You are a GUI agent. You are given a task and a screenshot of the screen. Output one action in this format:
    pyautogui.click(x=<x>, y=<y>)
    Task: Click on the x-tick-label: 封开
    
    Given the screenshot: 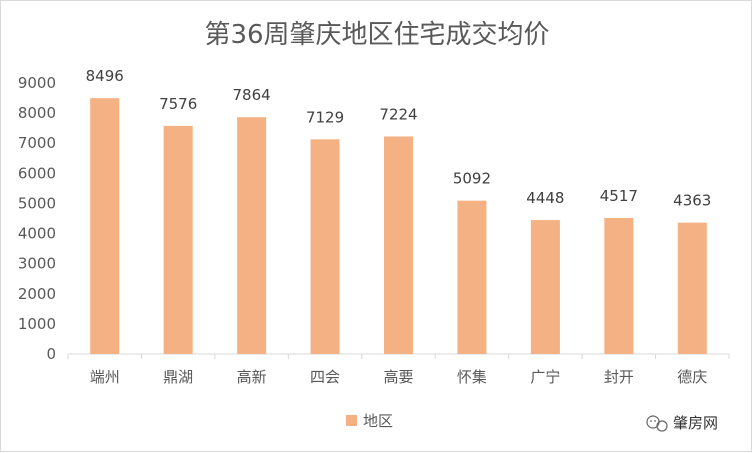 What is the action you would take?
    pyautogui.click(x=619, y=377)
    